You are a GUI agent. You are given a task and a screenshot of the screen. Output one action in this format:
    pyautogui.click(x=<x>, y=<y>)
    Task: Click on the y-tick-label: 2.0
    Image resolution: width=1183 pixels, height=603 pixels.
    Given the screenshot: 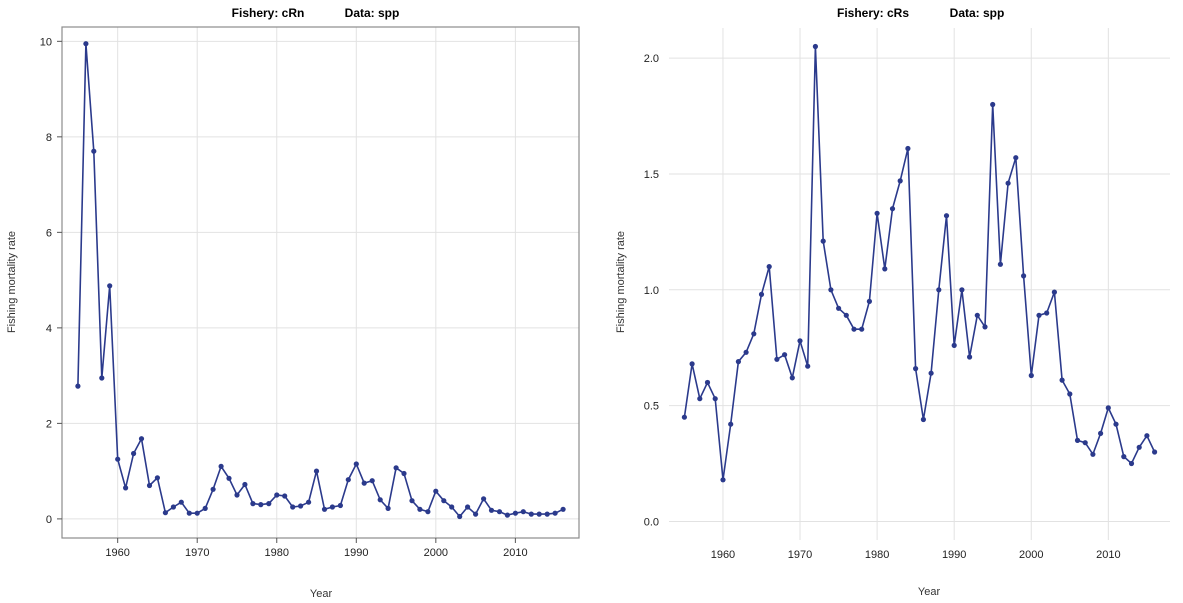 What is the action you would take?
    pyautogui.click(x=651, y=59)
    